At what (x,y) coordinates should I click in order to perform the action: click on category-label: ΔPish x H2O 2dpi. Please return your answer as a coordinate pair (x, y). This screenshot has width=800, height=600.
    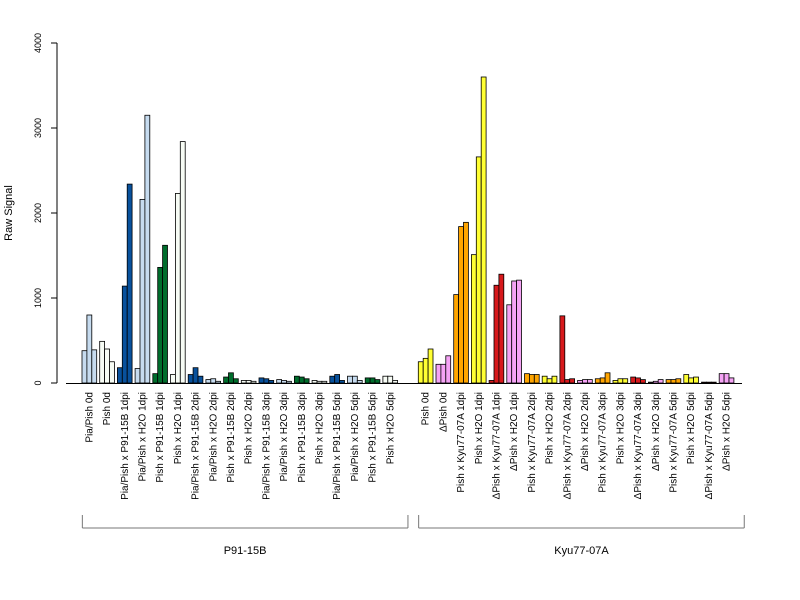
    Looking at the image, I should click on (585, 431).